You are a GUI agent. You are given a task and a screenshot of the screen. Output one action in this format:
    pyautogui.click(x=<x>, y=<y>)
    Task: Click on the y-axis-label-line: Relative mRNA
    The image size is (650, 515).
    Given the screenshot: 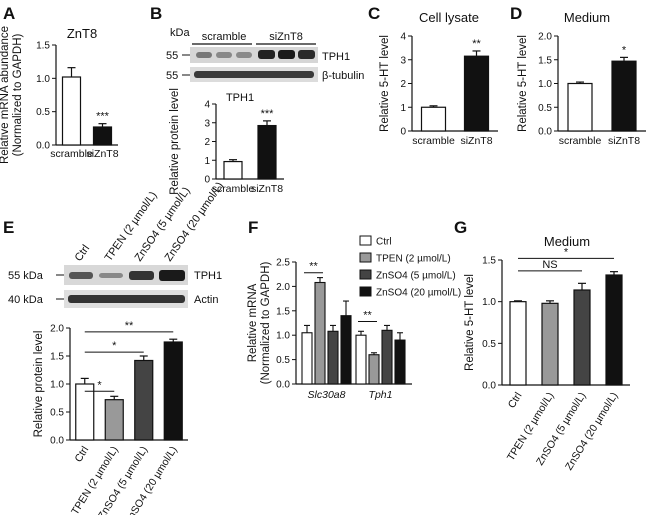 What is the action you would take?
    pyautogui.click(x=253, y=322)
    